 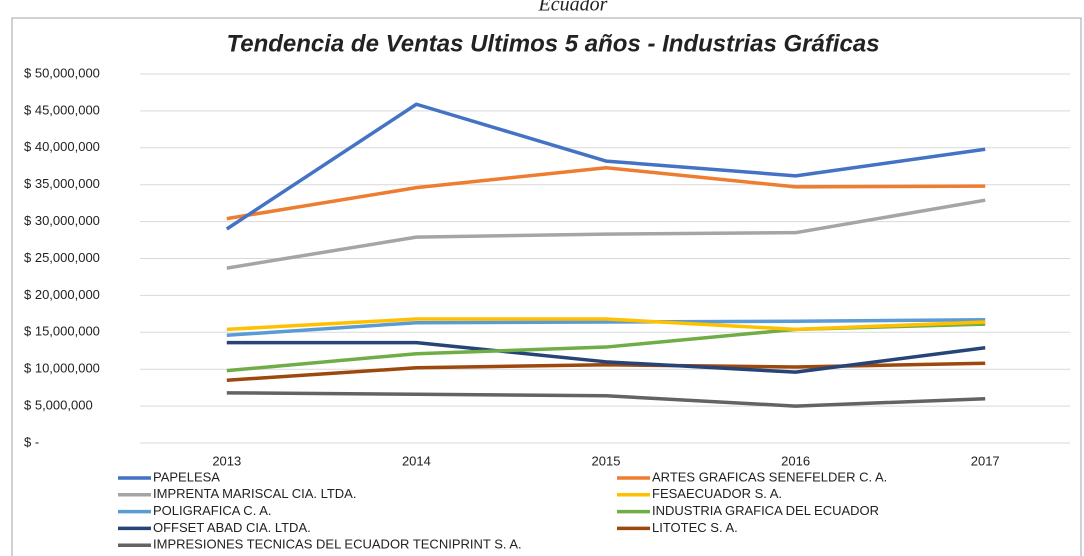 I want to click on x-tick-label: 2017, so click(x=985, y=460).